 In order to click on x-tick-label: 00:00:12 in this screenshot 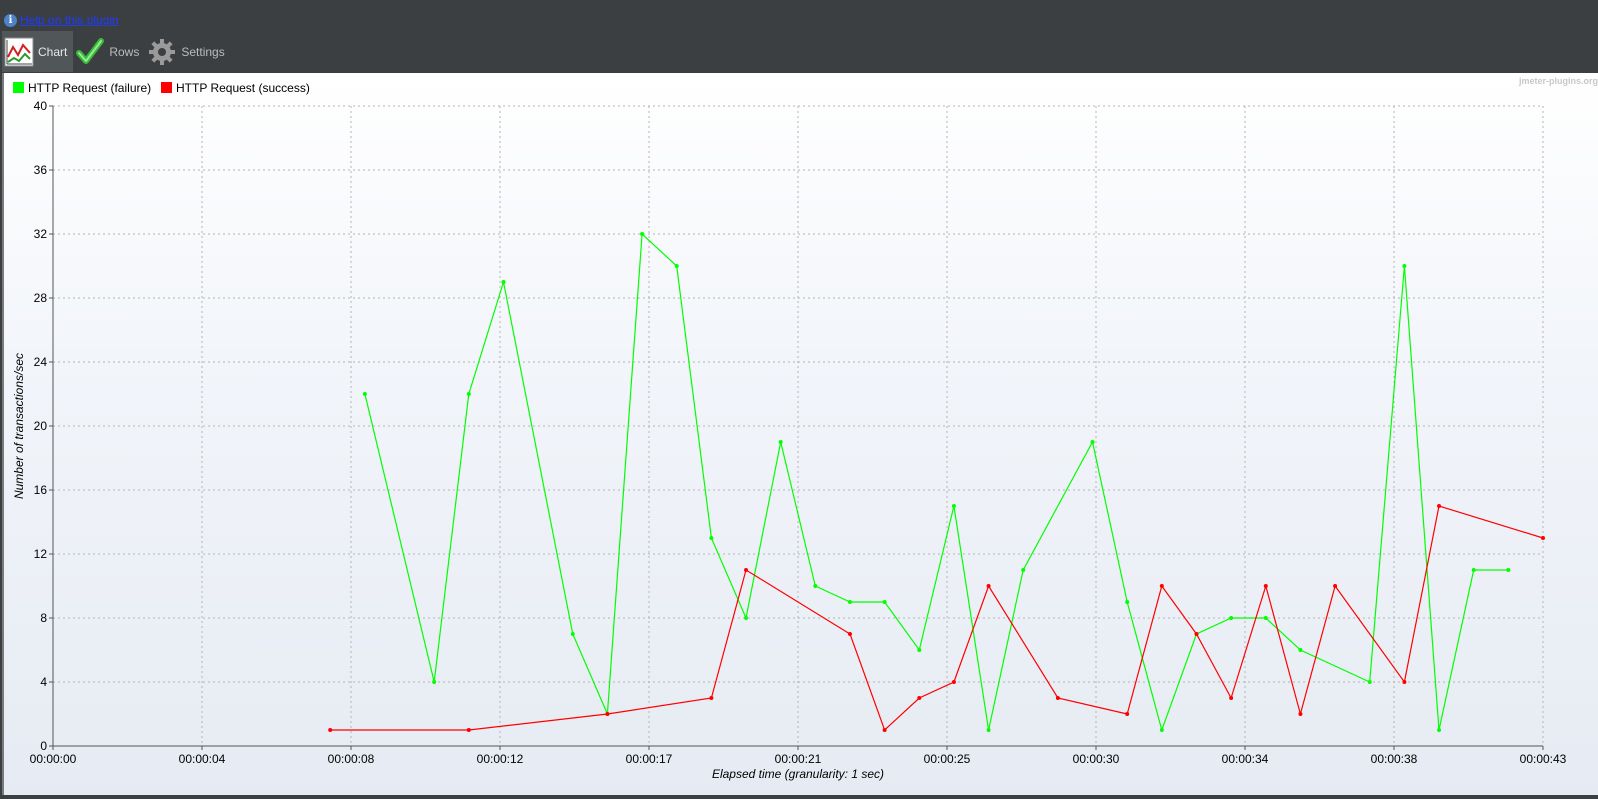, I will do `click(500, 759)`.